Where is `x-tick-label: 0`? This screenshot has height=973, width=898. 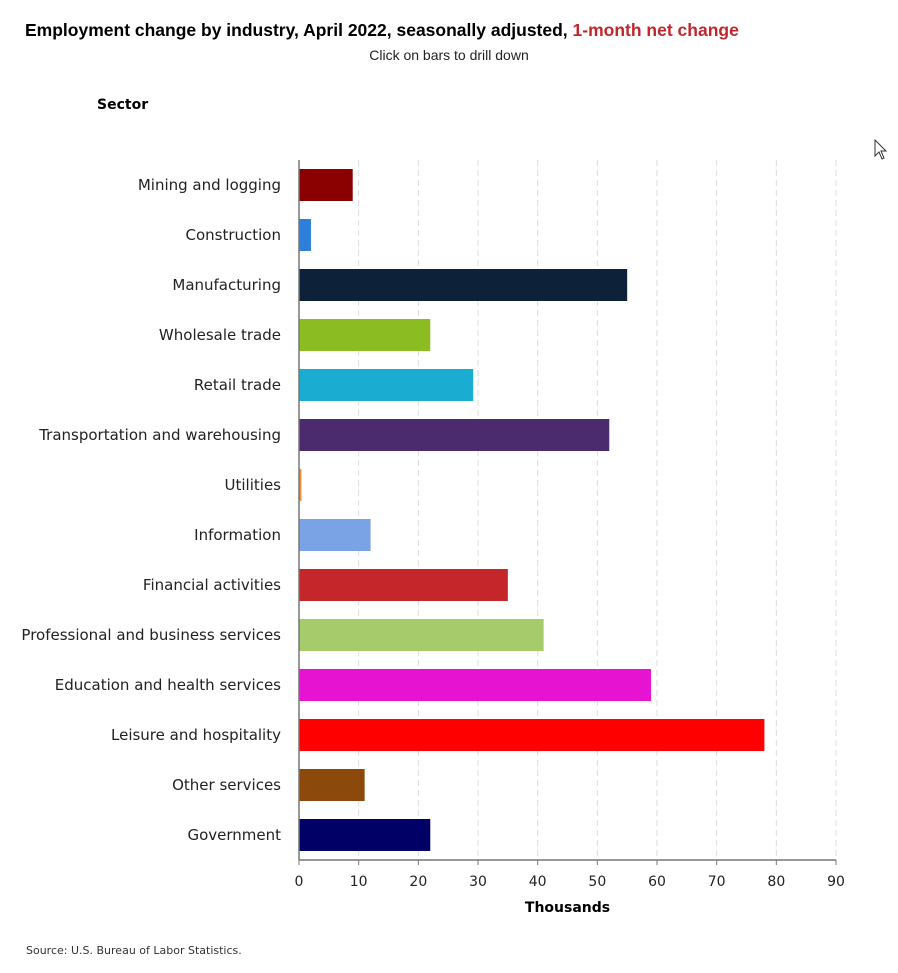
x-tick-label: 0 is located at coordinates (299, 882).